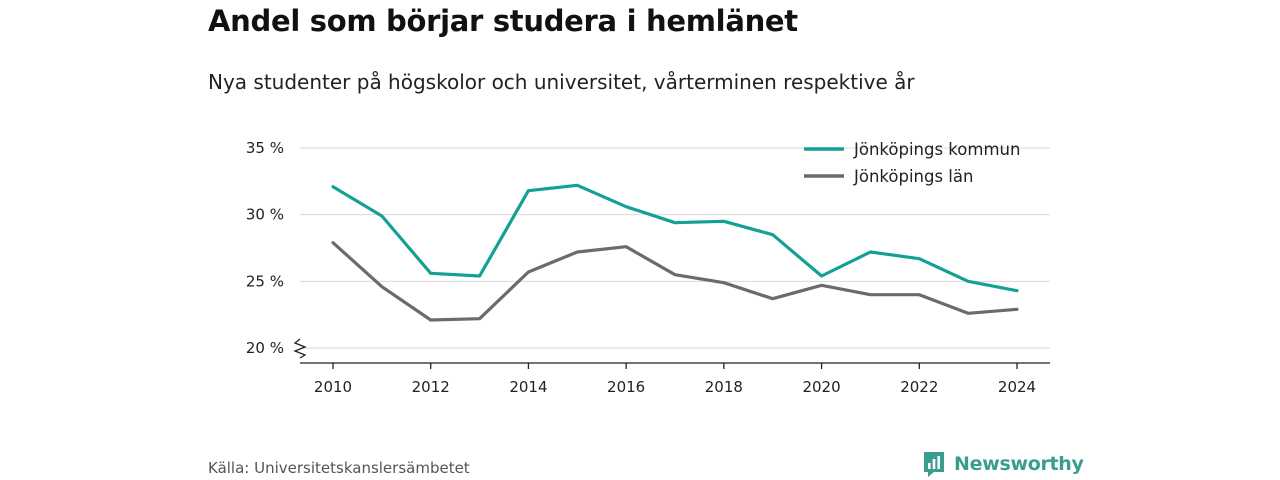 The image size is (1280, 480). I want to click on x-tick-label: 2018, so click(724, 387).